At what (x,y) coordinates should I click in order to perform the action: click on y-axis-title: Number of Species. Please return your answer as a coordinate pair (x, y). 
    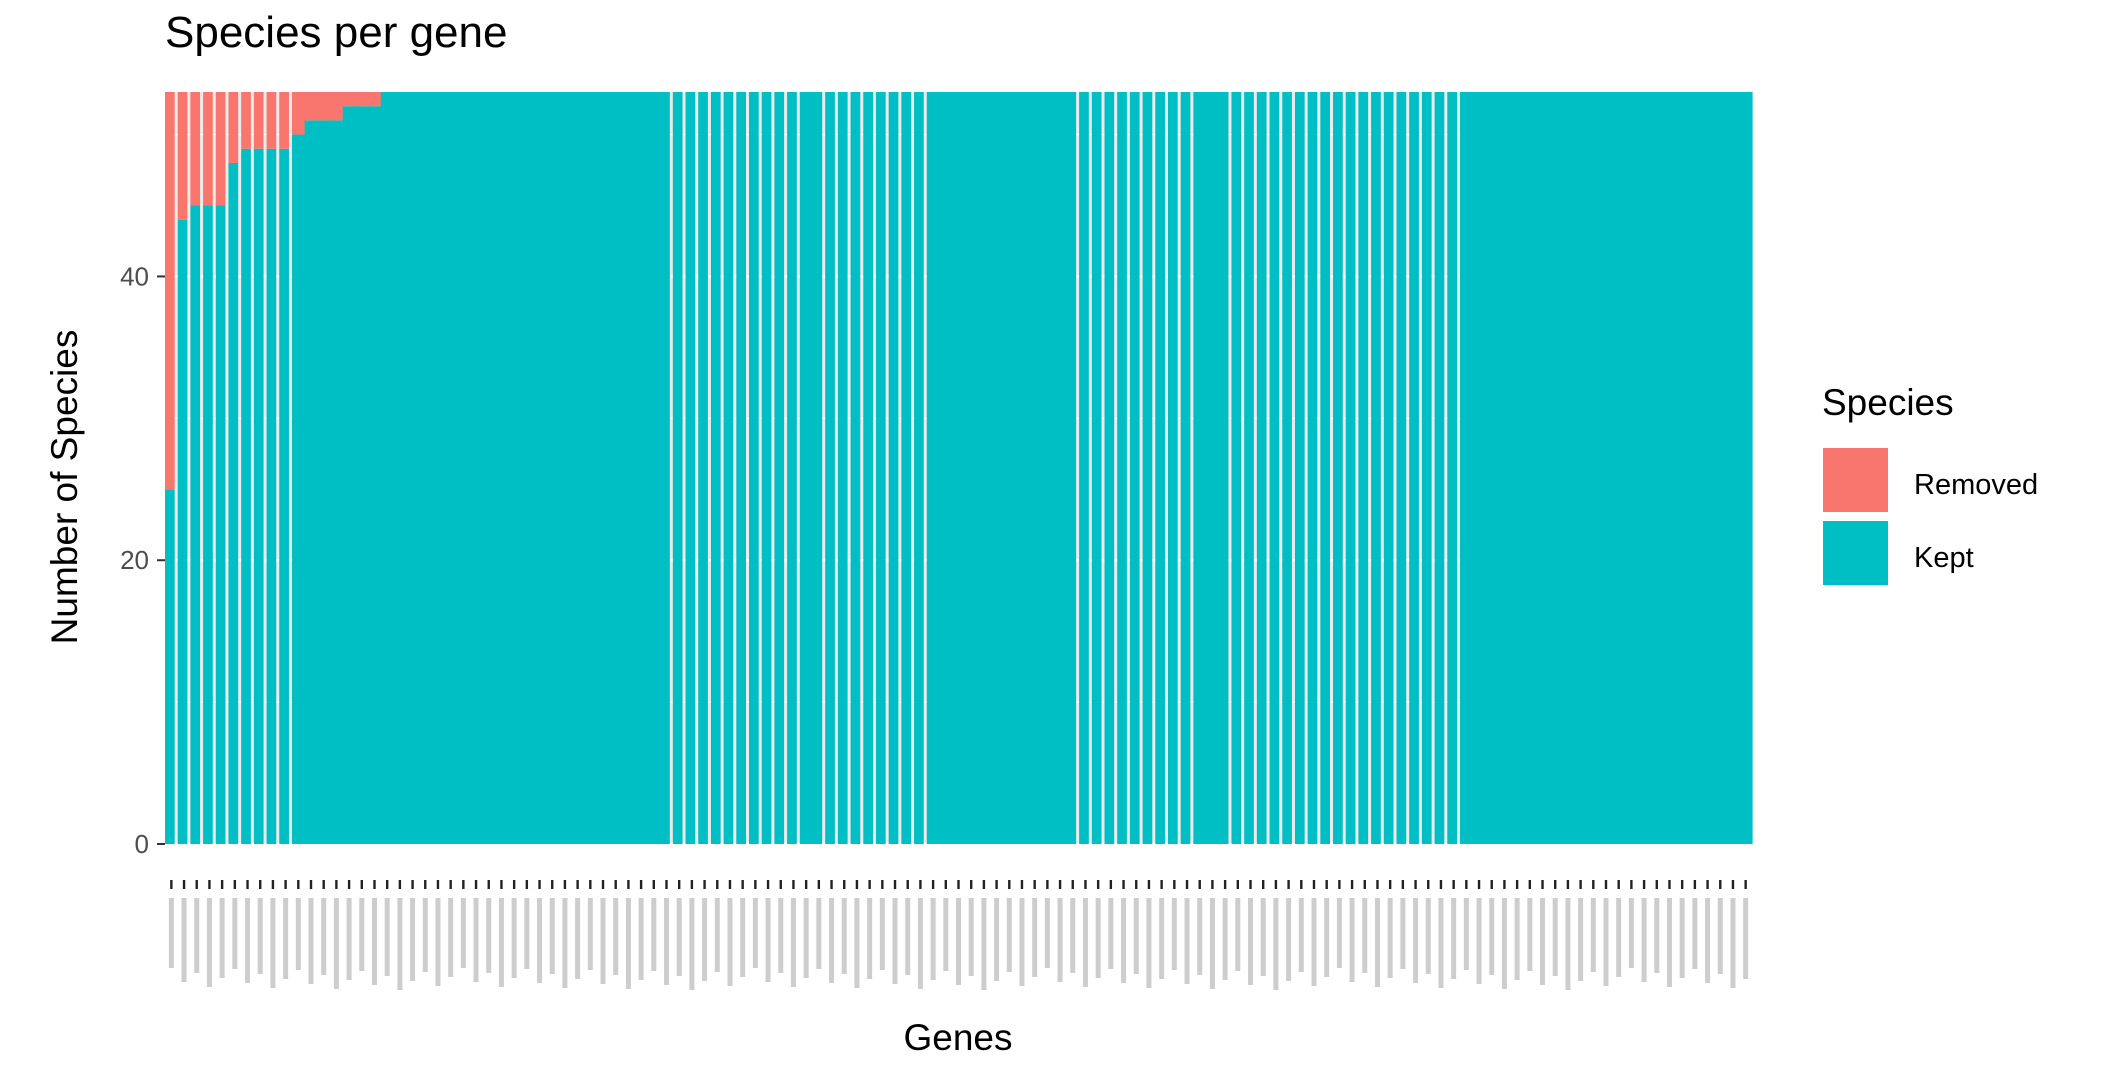
    Looking at the image, I should click on (64, 487).